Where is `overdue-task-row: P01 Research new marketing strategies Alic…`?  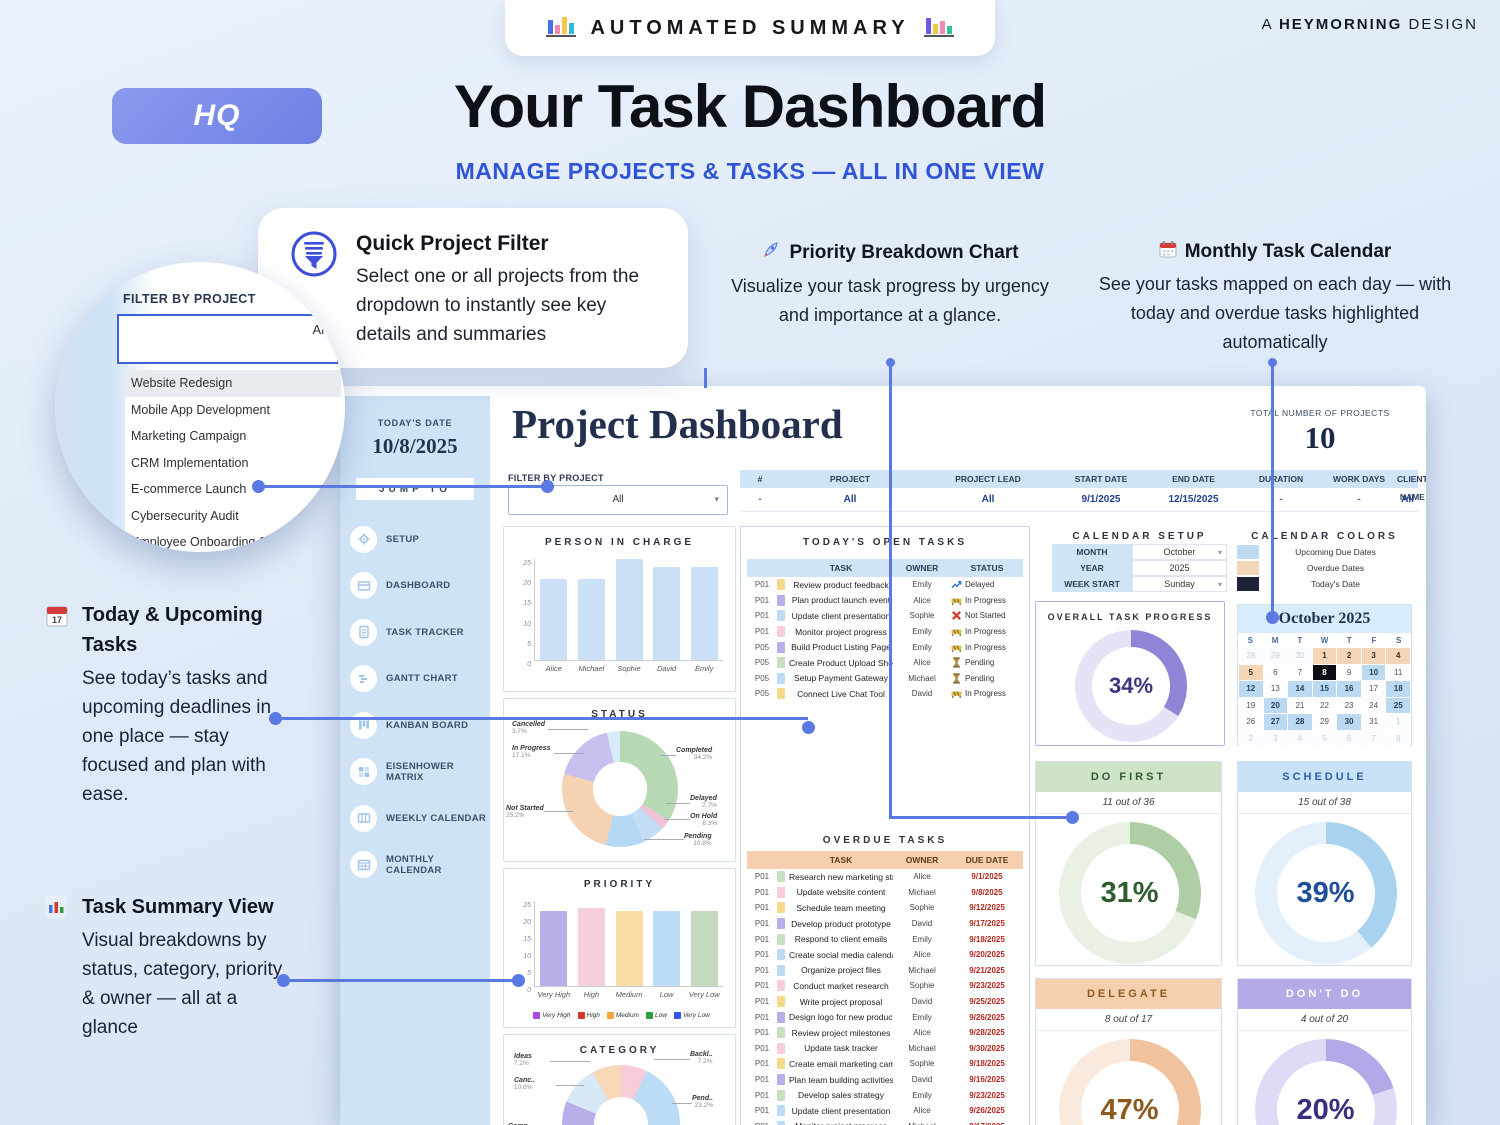
overdue-task-row: P01 Research new marketing strategies Alic… is located at coordinates (885, 877).